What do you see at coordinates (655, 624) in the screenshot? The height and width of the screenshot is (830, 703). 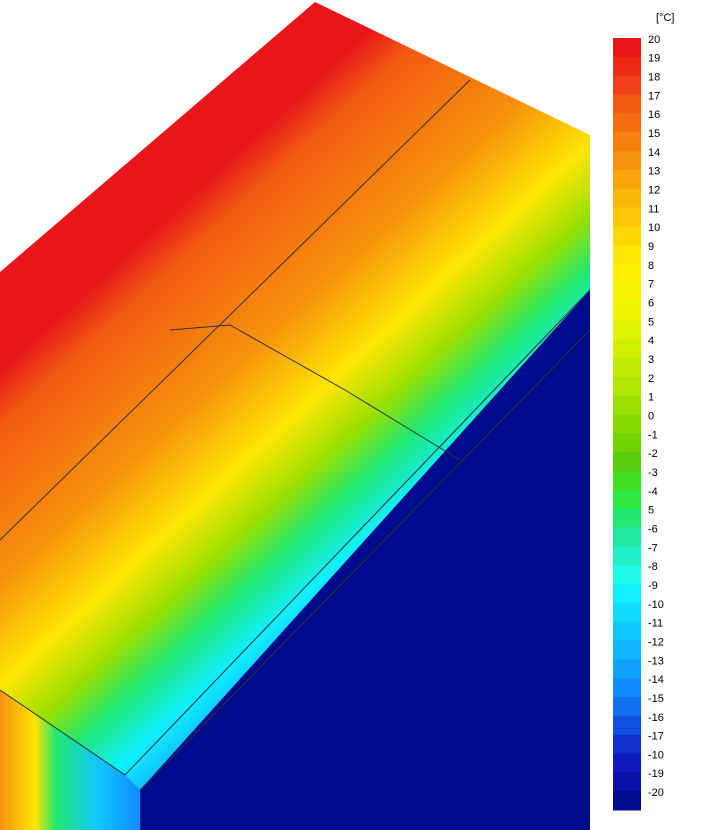 I see `legend-label: -11` at bounding box center [655, 624].